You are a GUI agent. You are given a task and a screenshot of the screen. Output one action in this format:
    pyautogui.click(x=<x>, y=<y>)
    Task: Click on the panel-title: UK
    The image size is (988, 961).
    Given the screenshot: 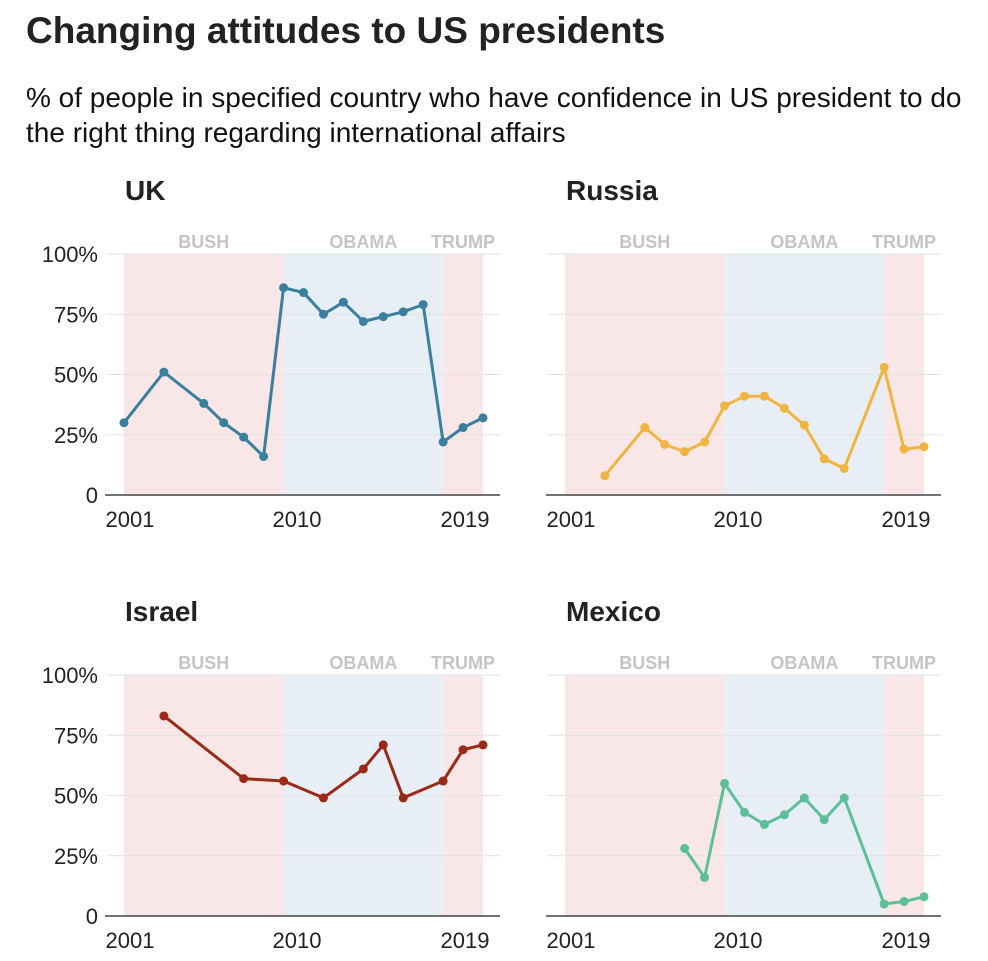 What is the action you would take?
    pyautogui.click(x=145, y=190)
    